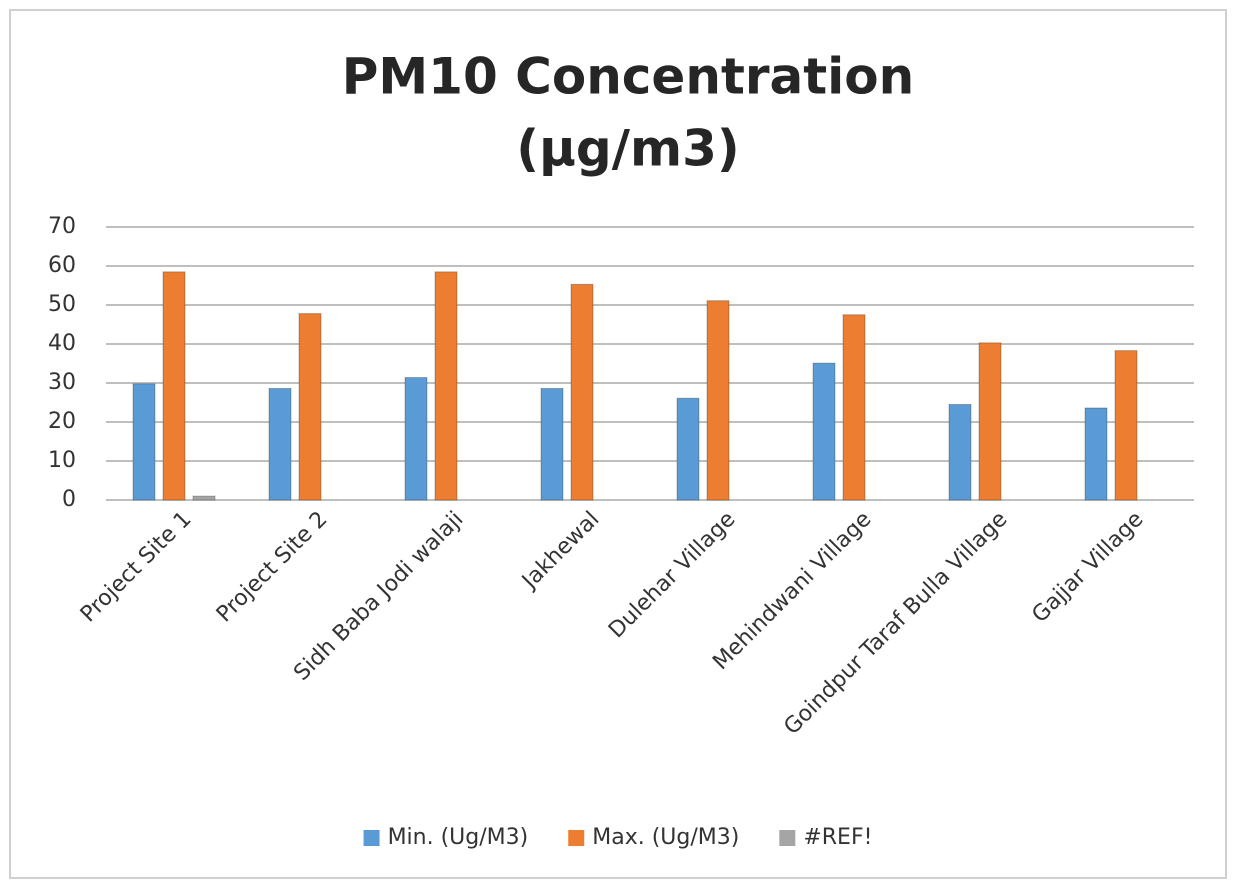 This screenshot has height=882, width=1236. What do you see at coordinates (69, 499) in the screenshot?
I see `y-tick-label: 0` at bounding box center [69, 499].